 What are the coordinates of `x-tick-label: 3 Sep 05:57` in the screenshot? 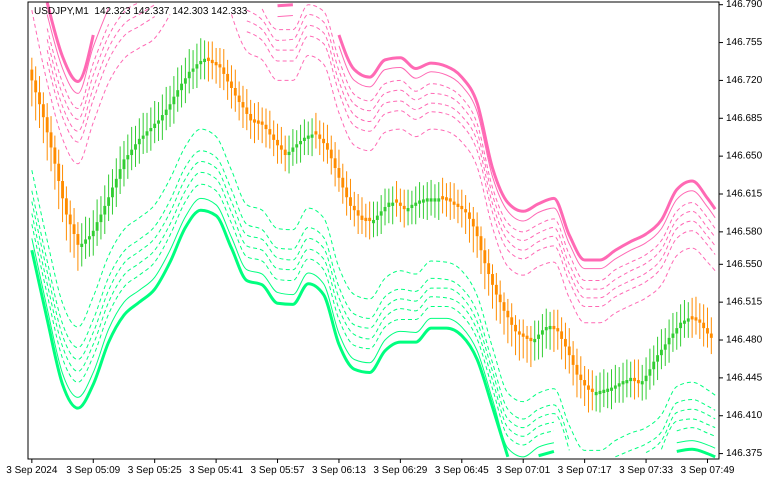 It's located at (277, 470).